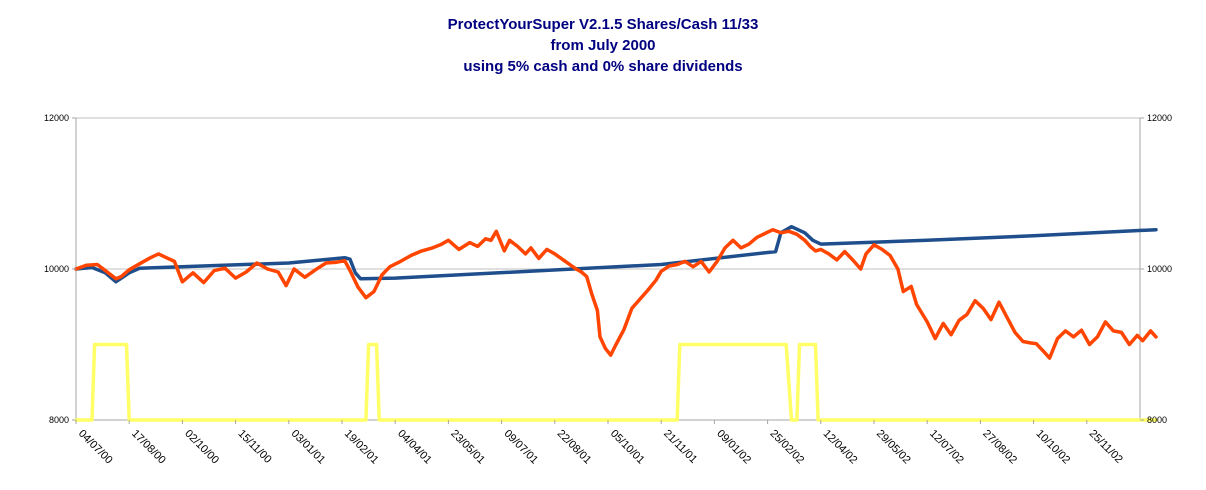 The height and width of the screenshot is (490, 1206). What do you see at coordinates (59, 420) in the screenshot?
I see `y-tick-label-left: 8000` at bounding box center [59, 420].